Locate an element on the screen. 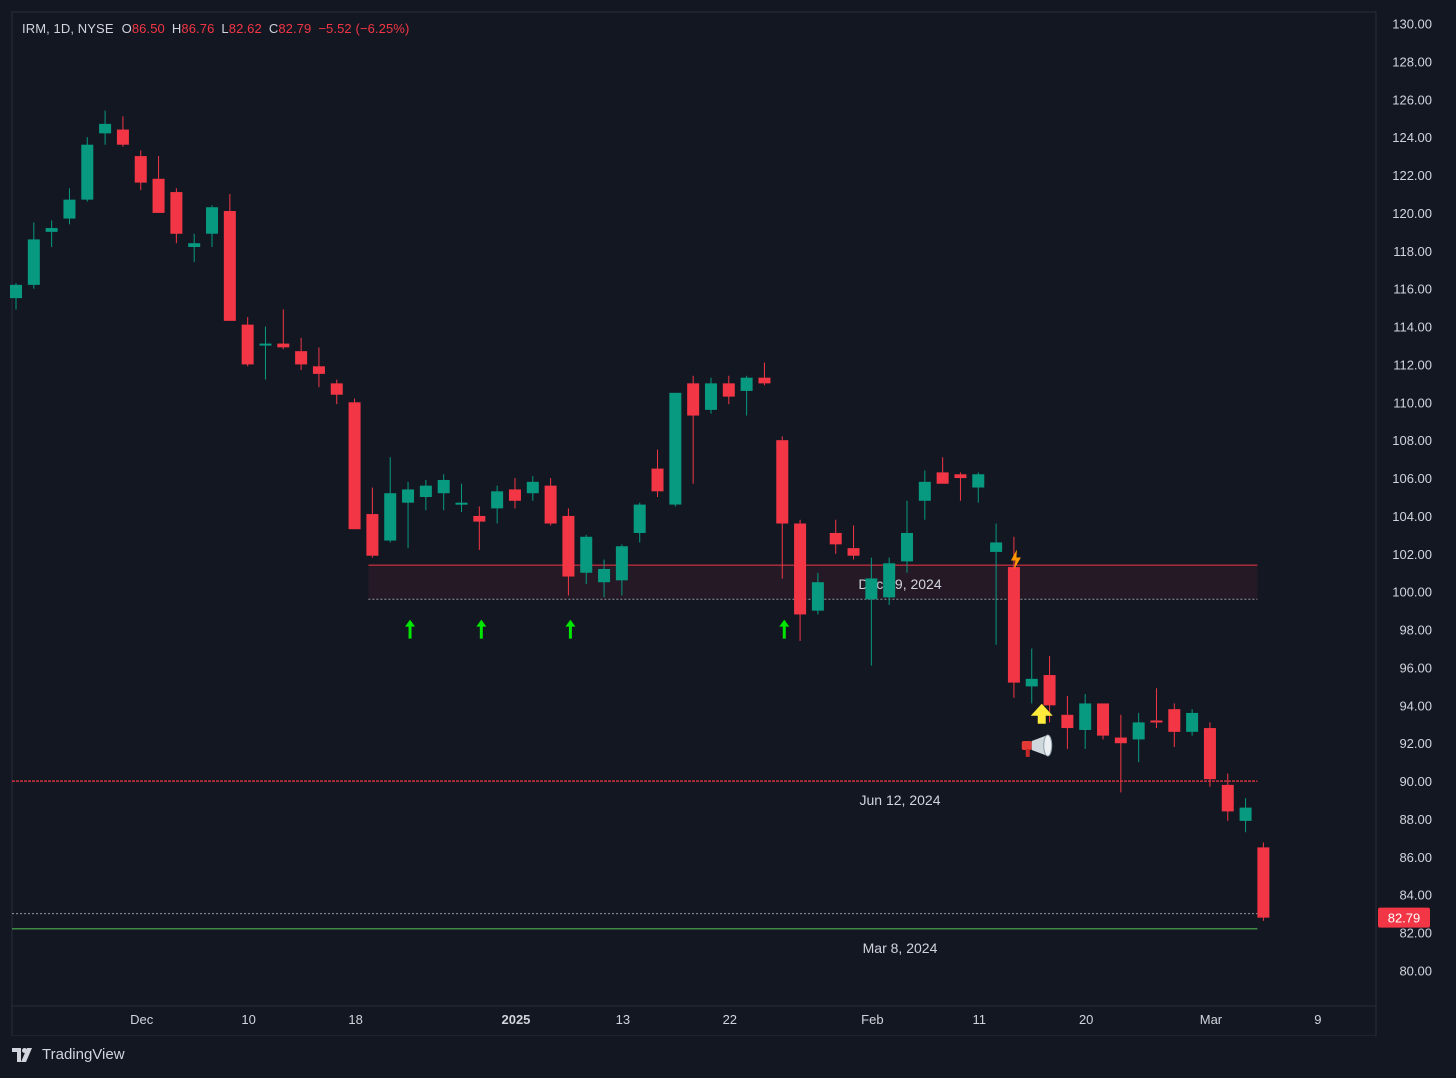  time-tick-label: 22 is located at coordinates (730, 1019).